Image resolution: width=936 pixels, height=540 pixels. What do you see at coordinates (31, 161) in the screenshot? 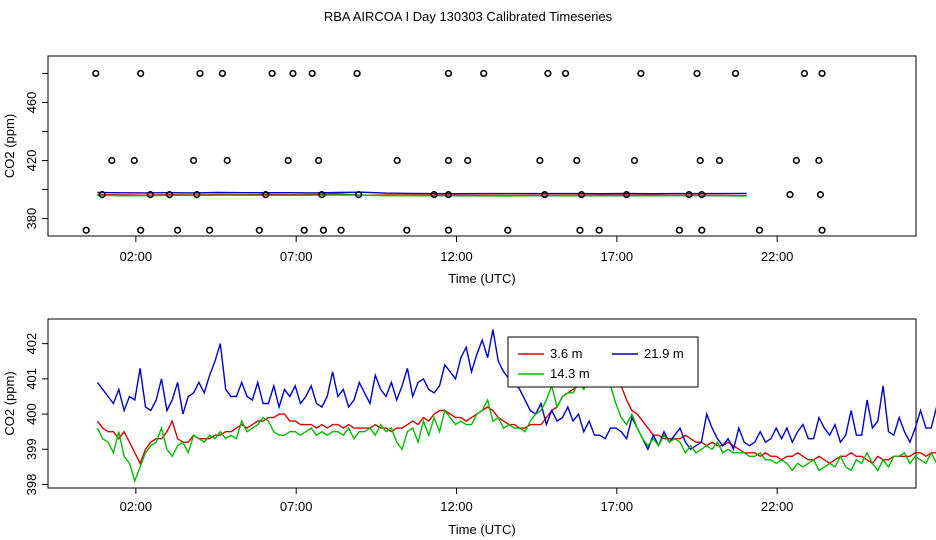
I see `y-tick-label: 420` at bounding box center [31, 161].